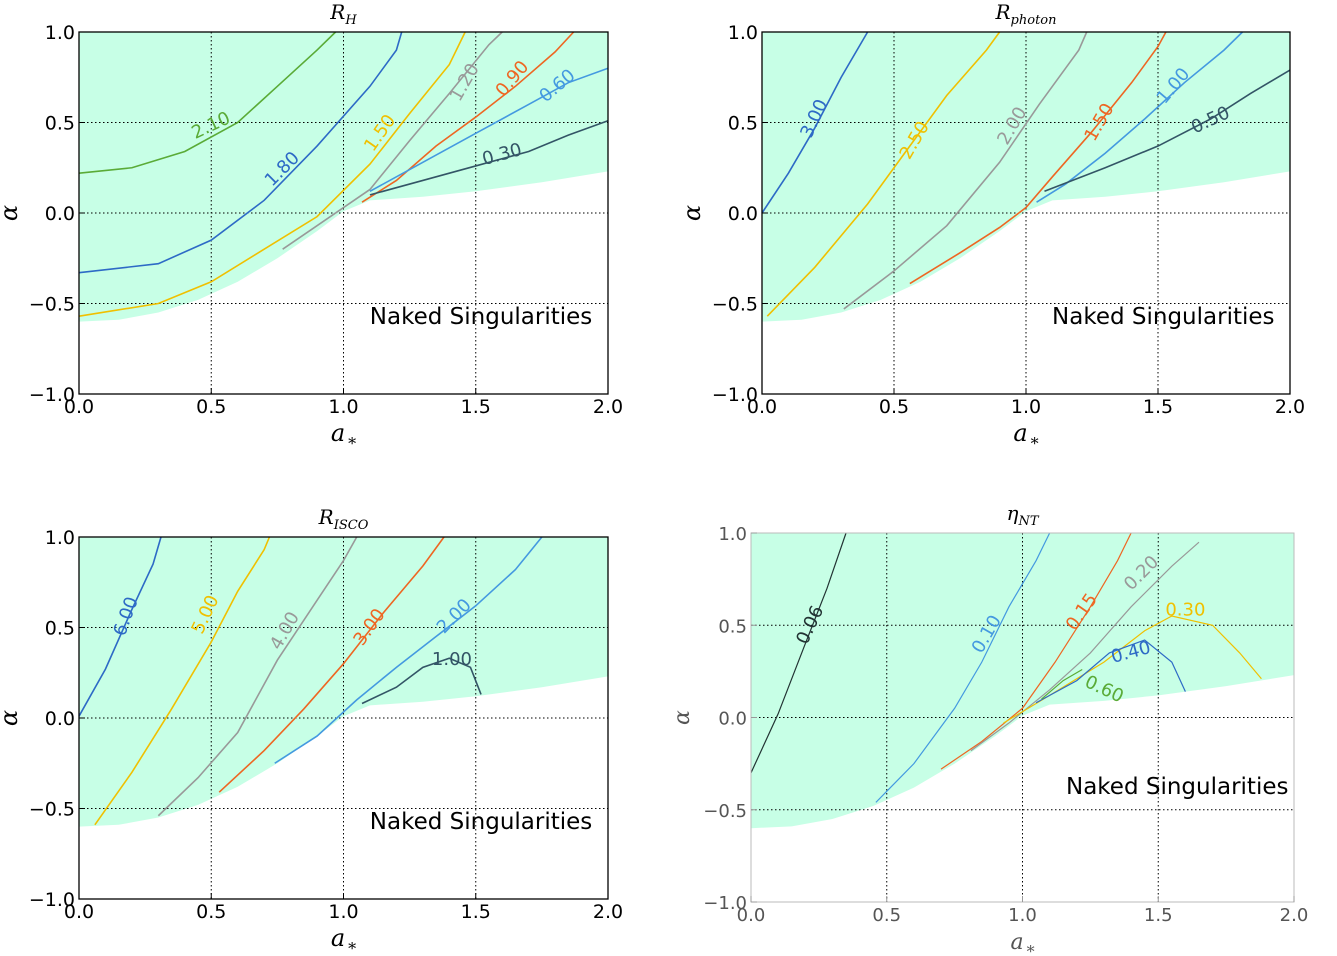  What do you see at coordinates (351, 525) in the screenshot?
I see `chart-title-sub: ISCO` at bounding box center [351, 525].